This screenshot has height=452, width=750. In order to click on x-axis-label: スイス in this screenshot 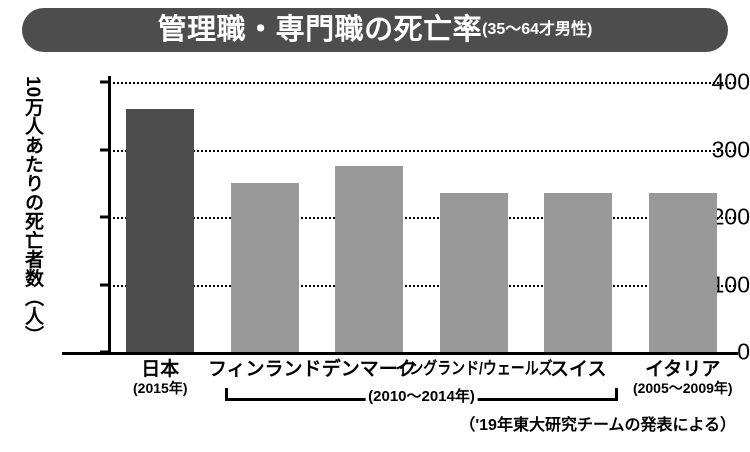, I will do `click(578, 370)`.